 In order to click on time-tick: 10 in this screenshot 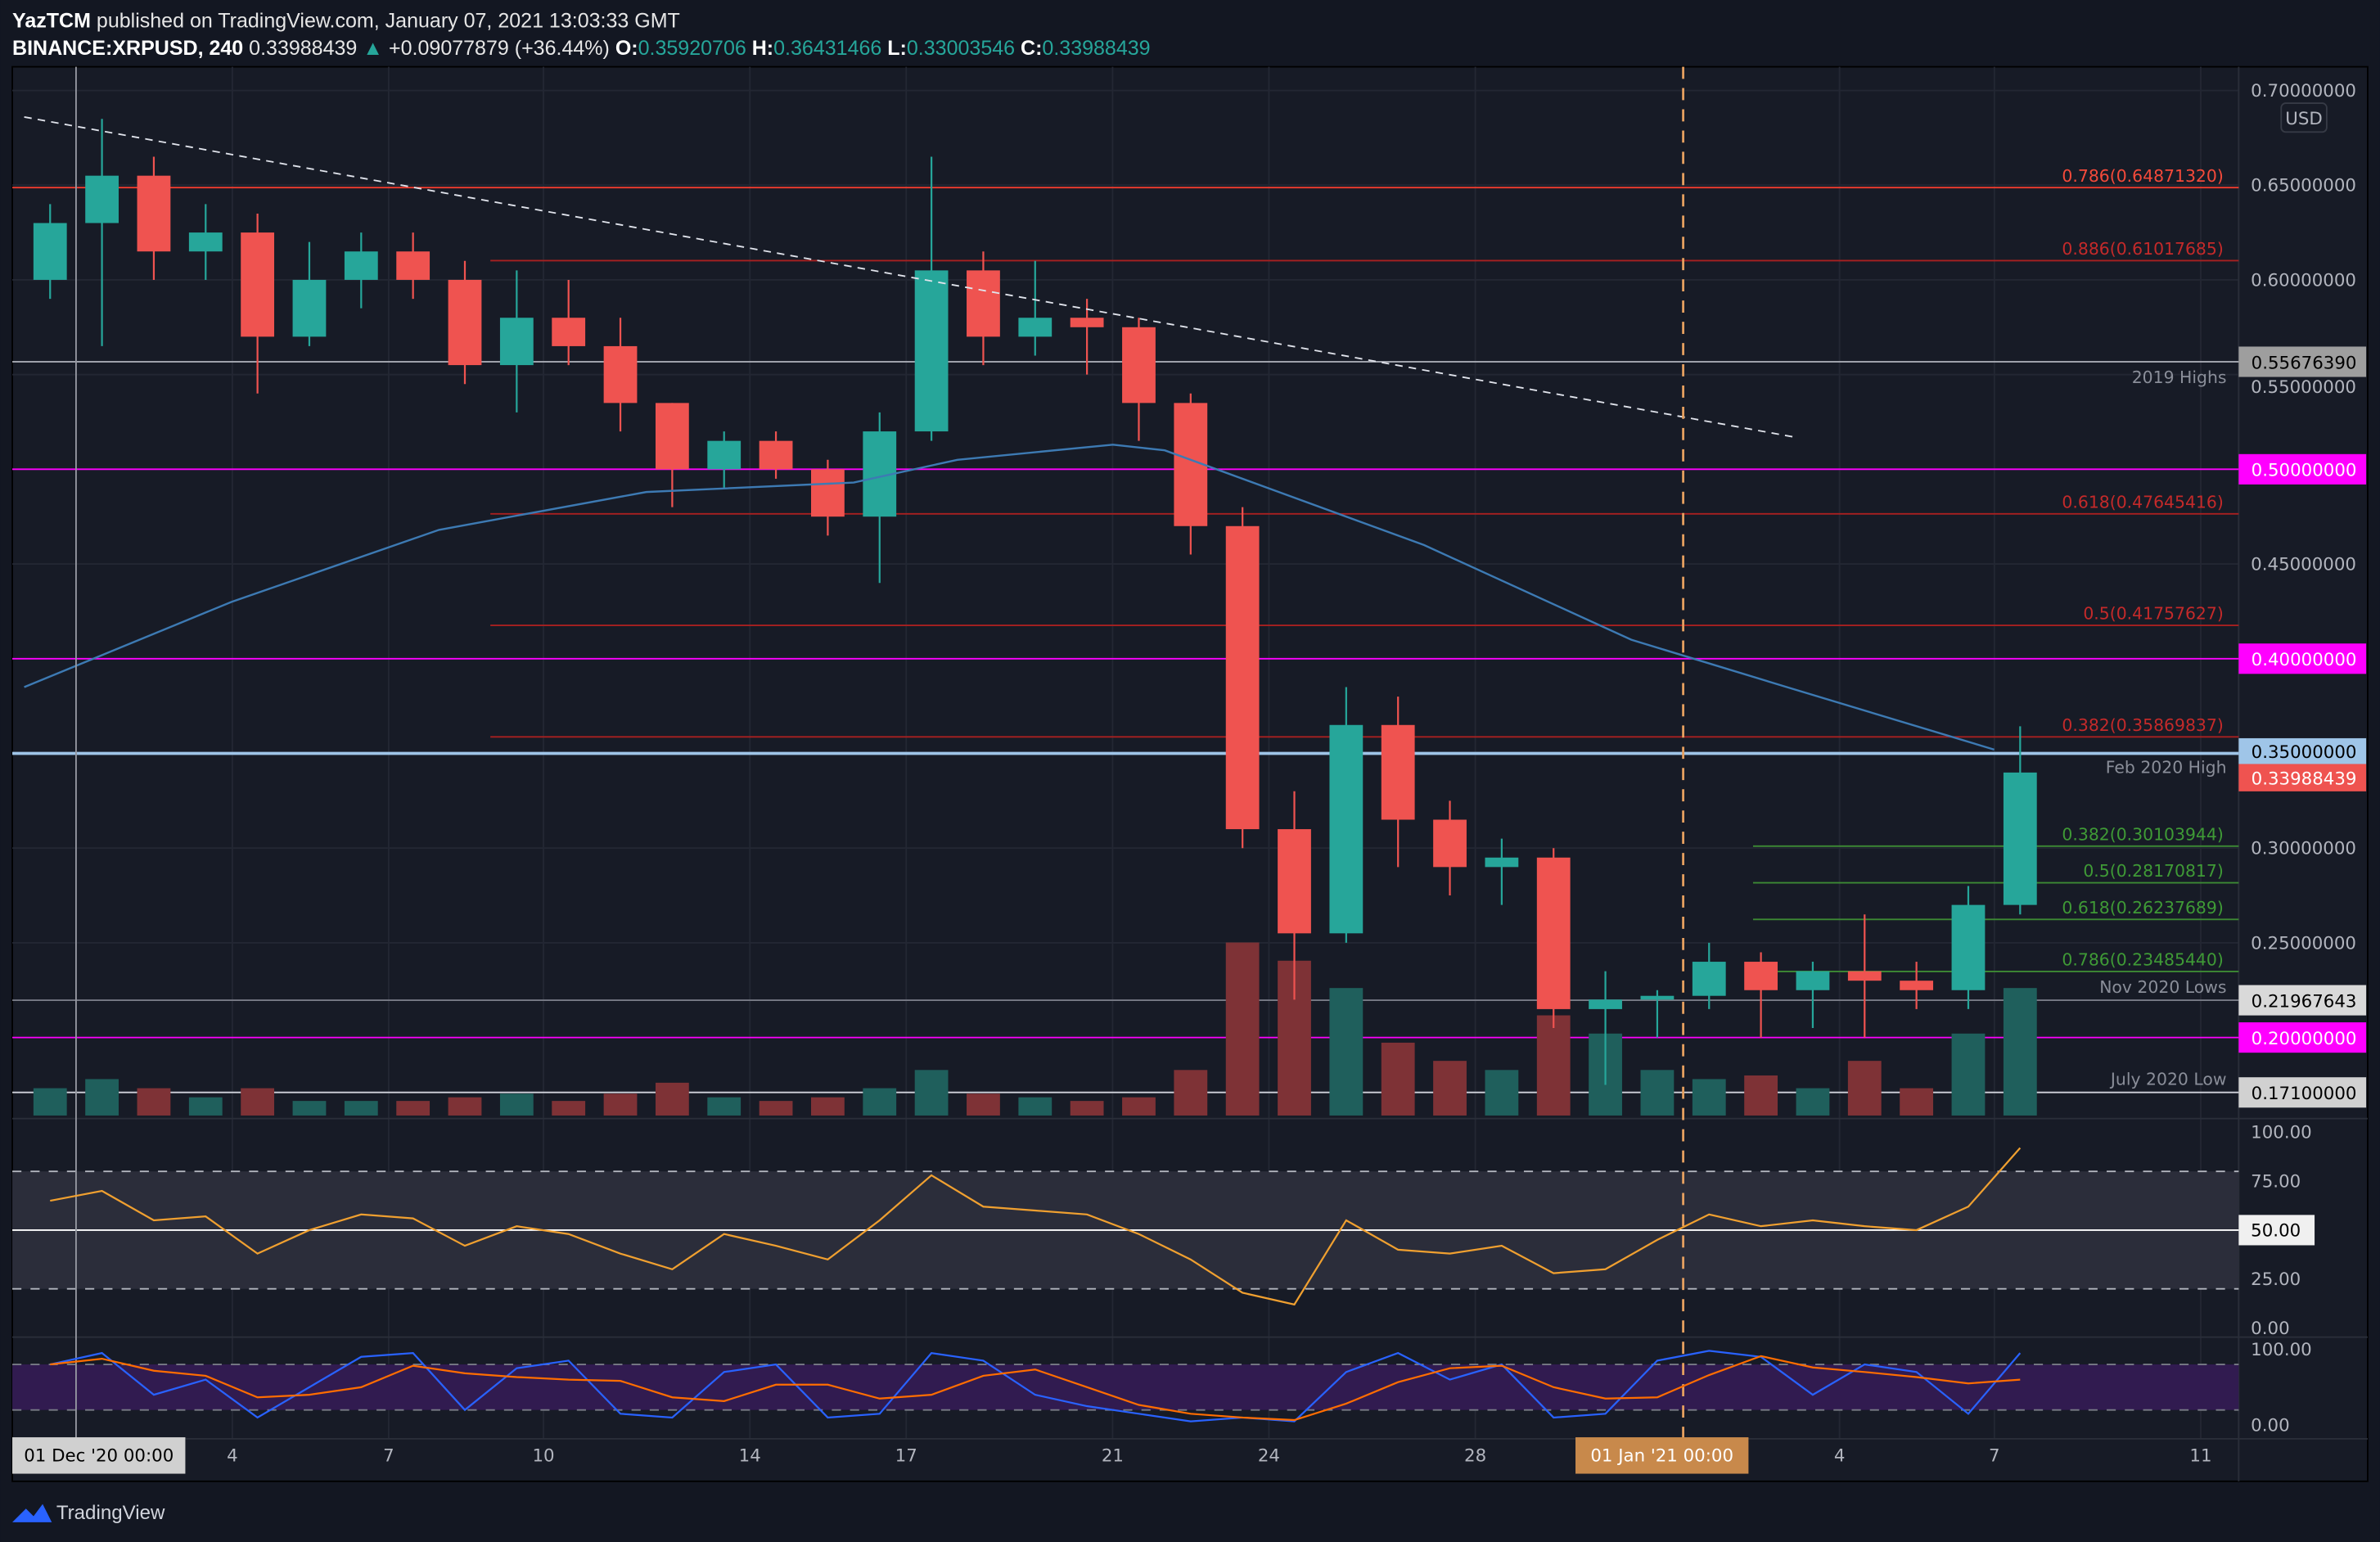, I will do `click(543, 1456)`.